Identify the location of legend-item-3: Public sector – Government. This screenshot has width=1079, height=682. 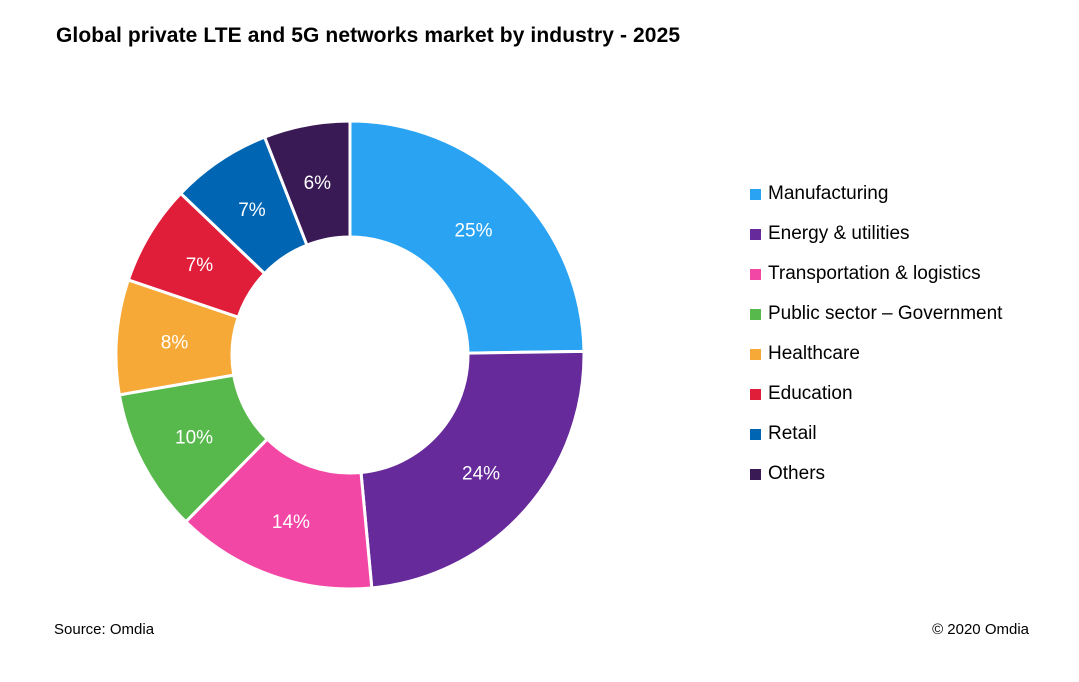
(876, 314).